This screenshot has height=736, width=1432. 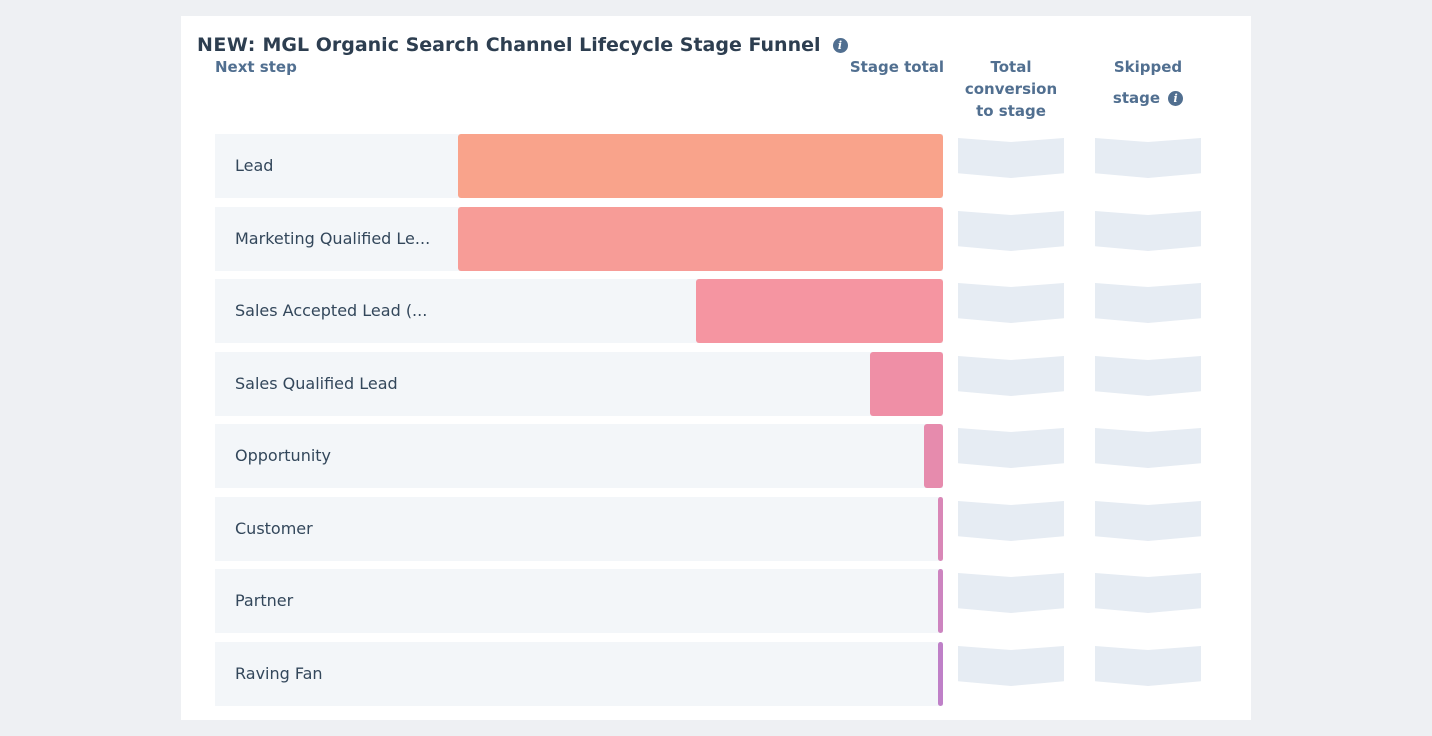 I want to click on funnel-row-label: Sales Qualified Lead, so click(x=316, y=383).